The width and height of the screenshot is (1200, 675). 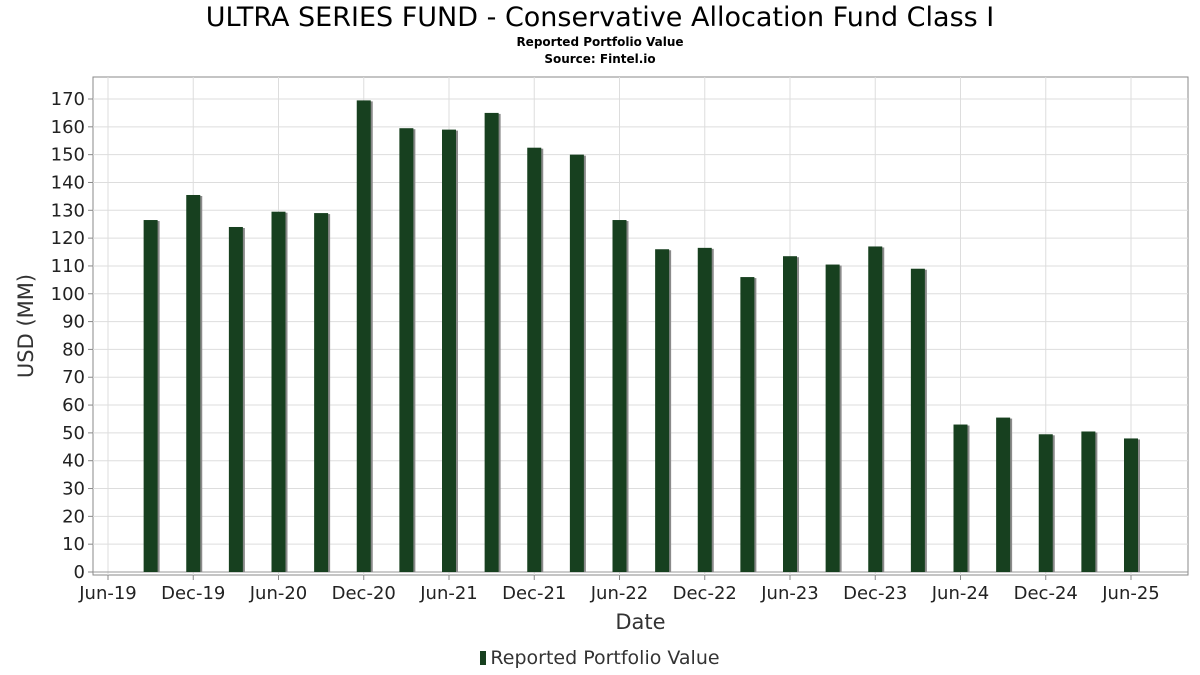 What do you see at coordinates (26, 326) in the screenshot?
I see `y-axis-label: USD (MM)` at bounding box center [26, 326].